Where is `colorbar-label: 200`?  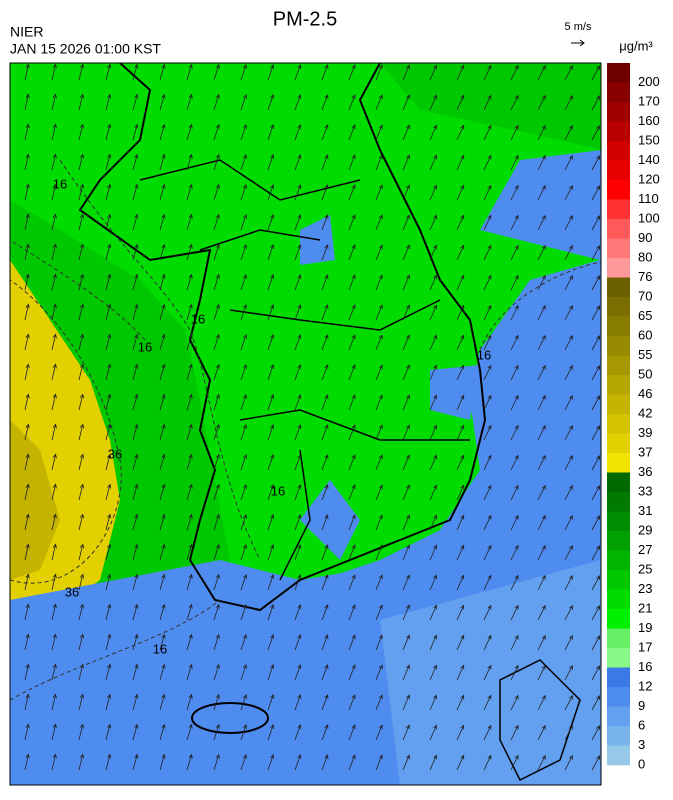
colorbar-label: 200 is located at coordinates (649, 81).